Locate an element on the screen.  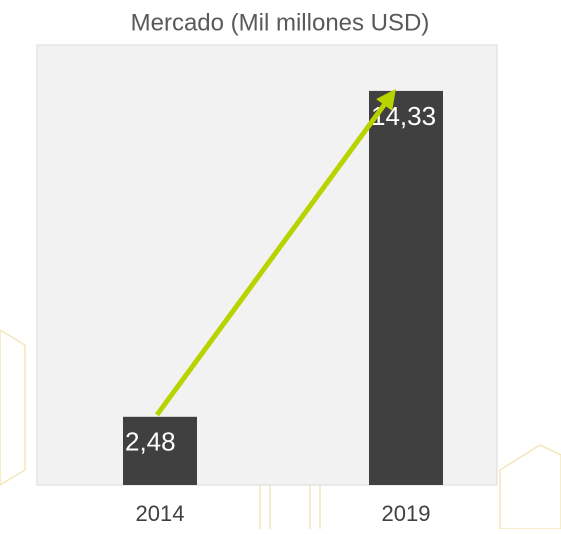
x-tick-label: 2014 is located at coordinates (160, 513).